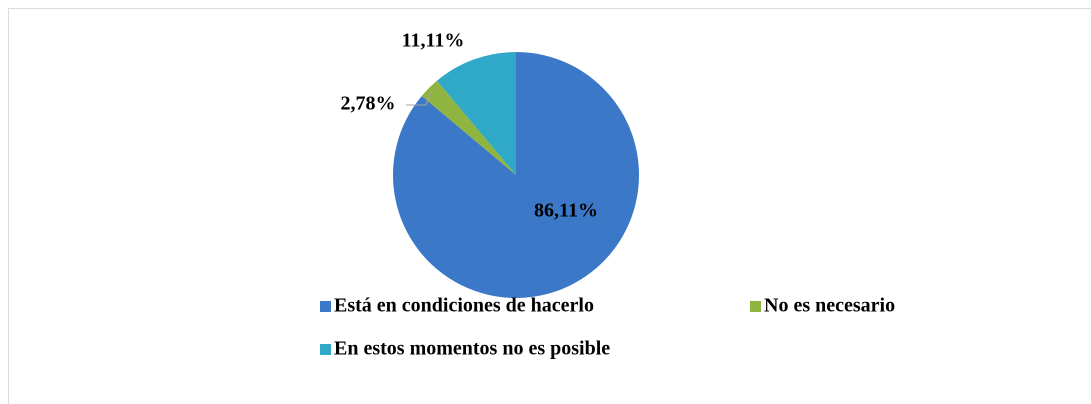  I want to click on data-label: 2,78%, so click(368, 104).